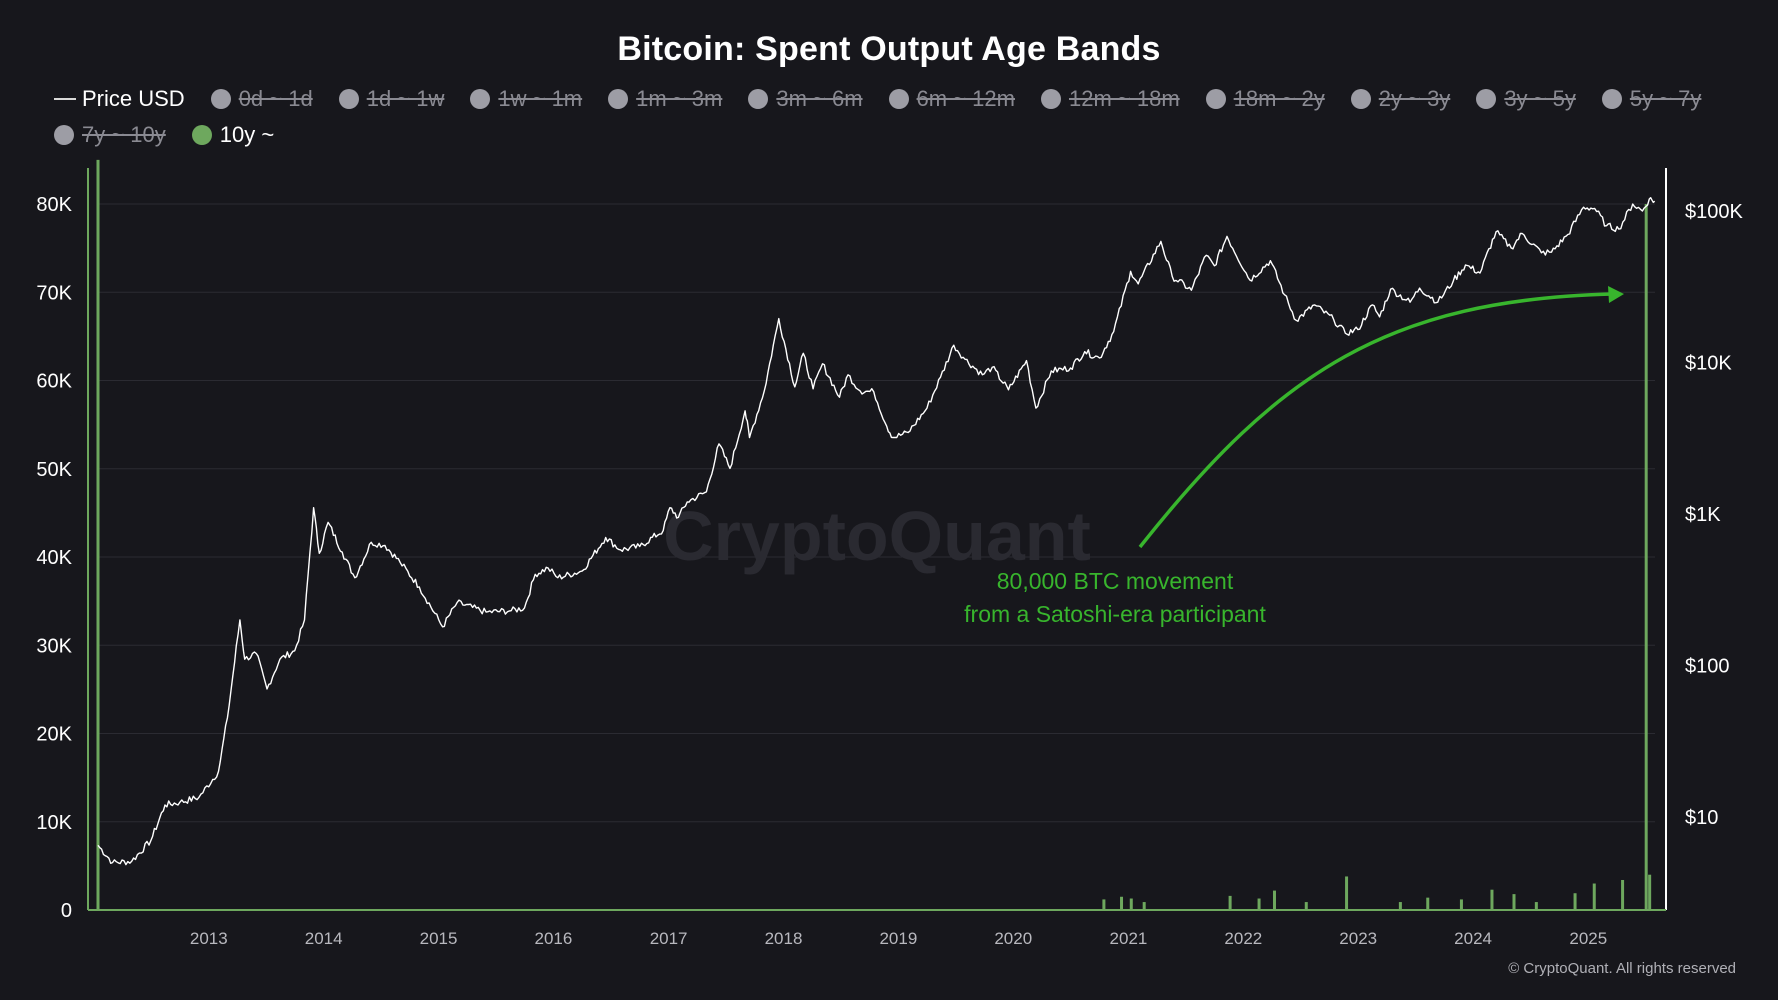 The image size is (1778, 1000). I want to click on legend-label: 1w ~ 1m, so click(540, 98).